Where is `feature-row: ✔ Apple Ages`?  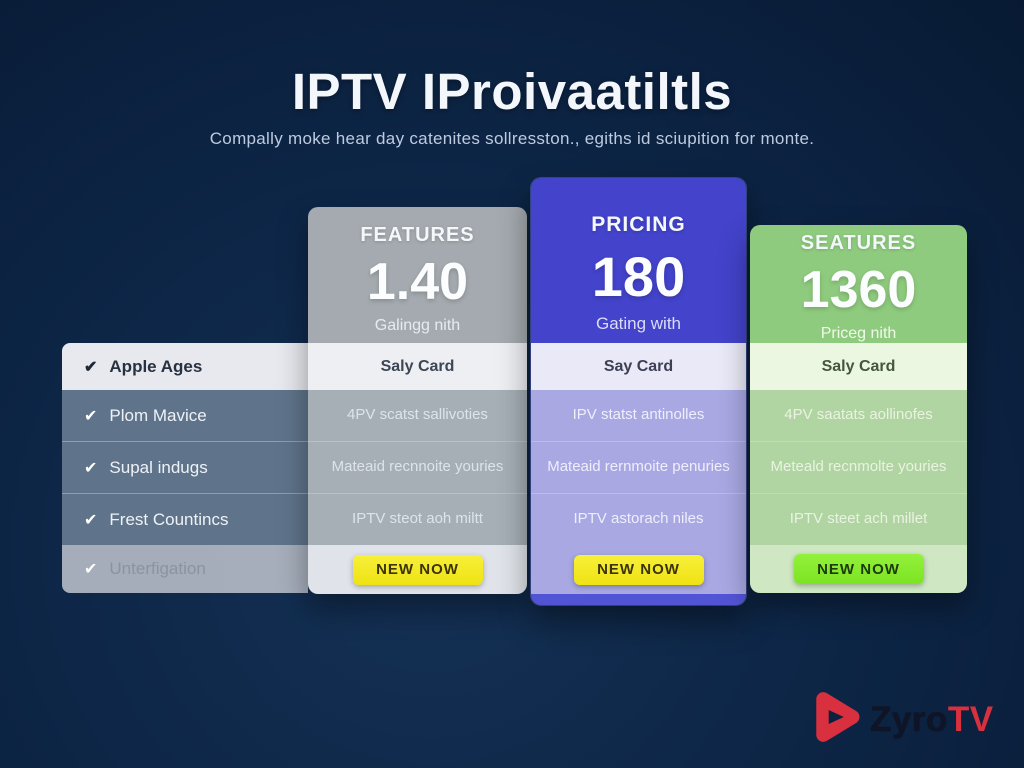
feature-row: ✔ Apple Ages is located at coordinates (185, 366).